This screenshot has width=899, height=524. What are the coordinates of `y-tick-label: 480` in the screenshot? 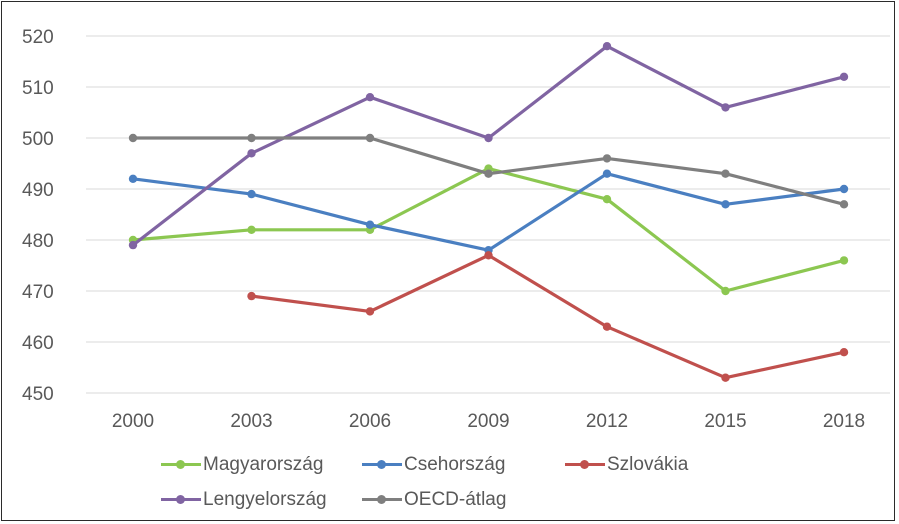 It's located at (38, 241).